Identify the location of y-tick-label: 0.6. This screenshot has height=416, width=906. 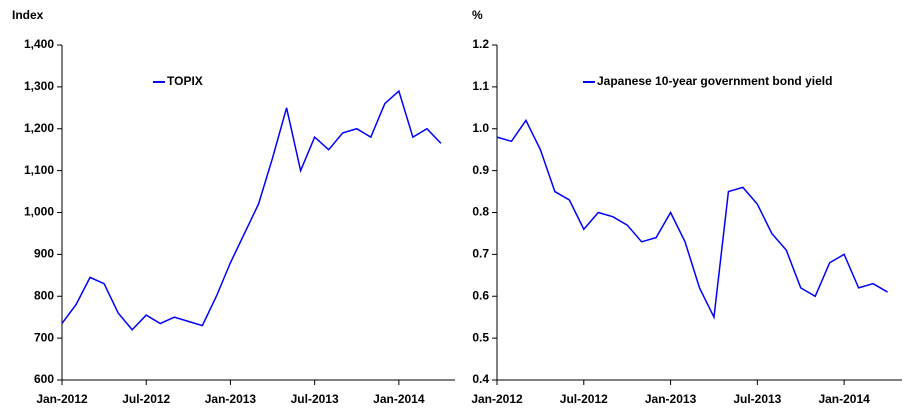
(480, 295).